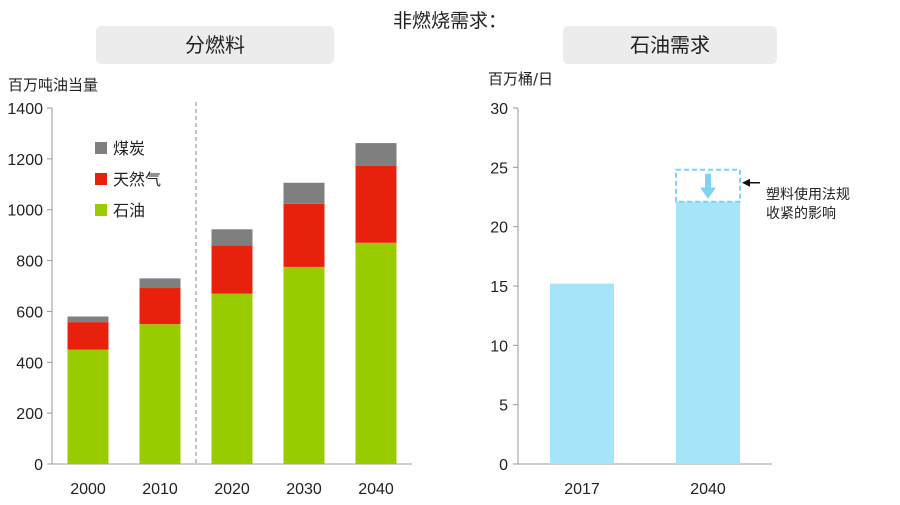 The image size is (900, 505). Describe the element at coordinates (503, 465) in the screenshot. I see `right-y-tick-label: 0` at that location.